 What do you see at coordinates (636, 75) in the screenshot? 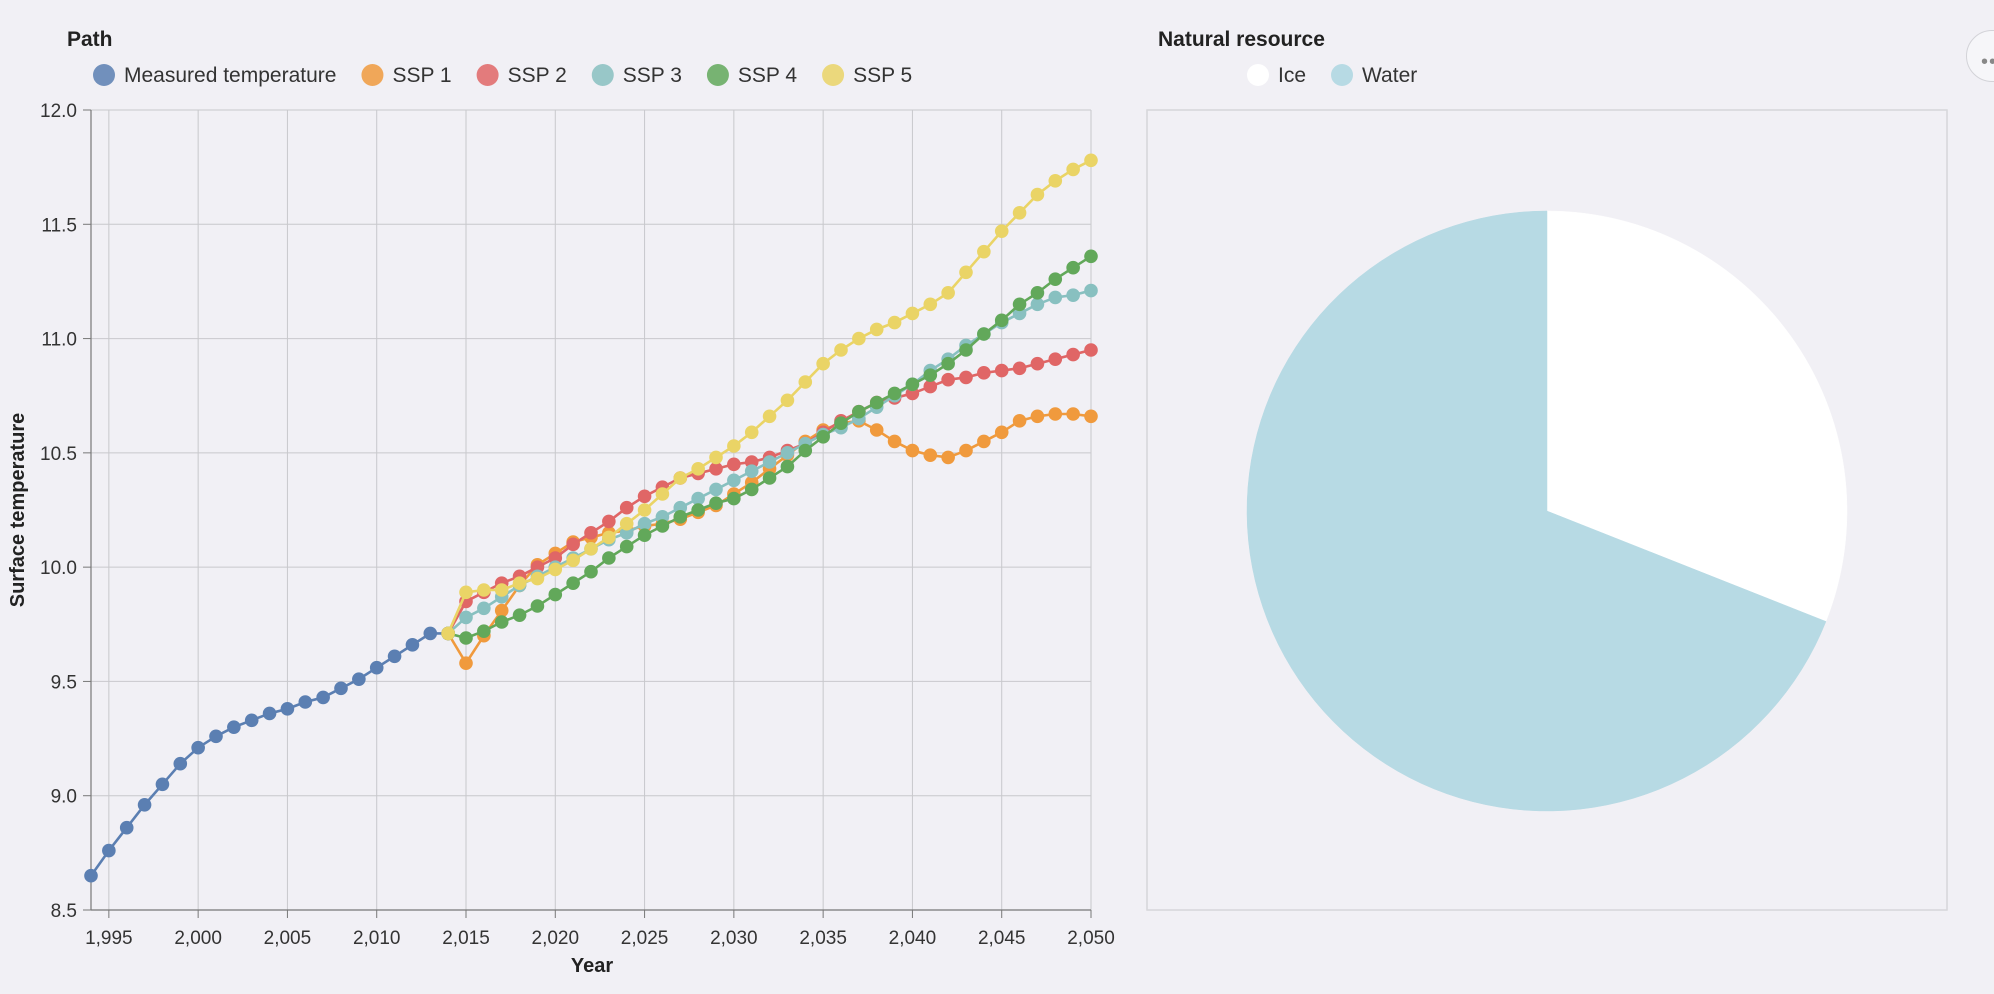
I see `legend-item-ssp-3: SSP 3` at bounding box center [636, 75].